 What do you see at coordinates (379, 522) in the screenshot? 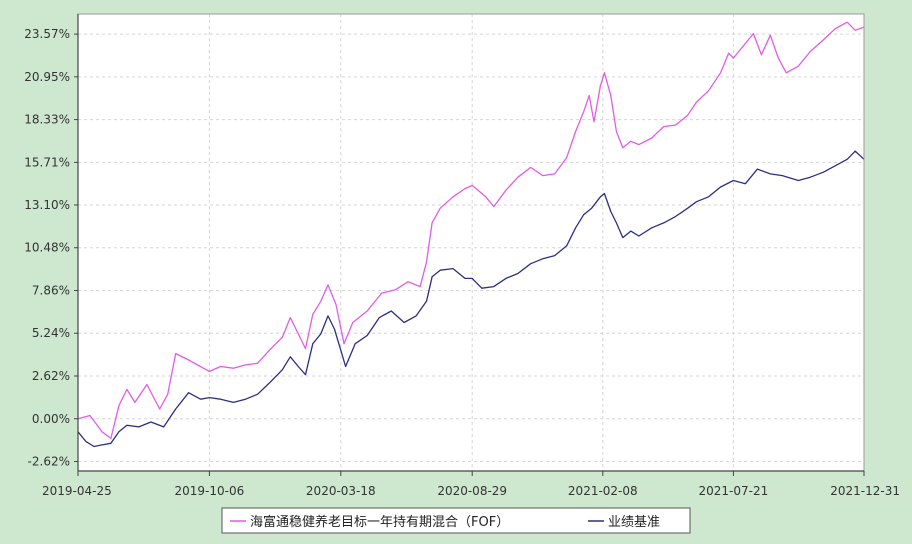
I see `legend-label-fund: 海富通稳健养老目标一年持有期混合（FOF）` at bounding box center [379, 522].